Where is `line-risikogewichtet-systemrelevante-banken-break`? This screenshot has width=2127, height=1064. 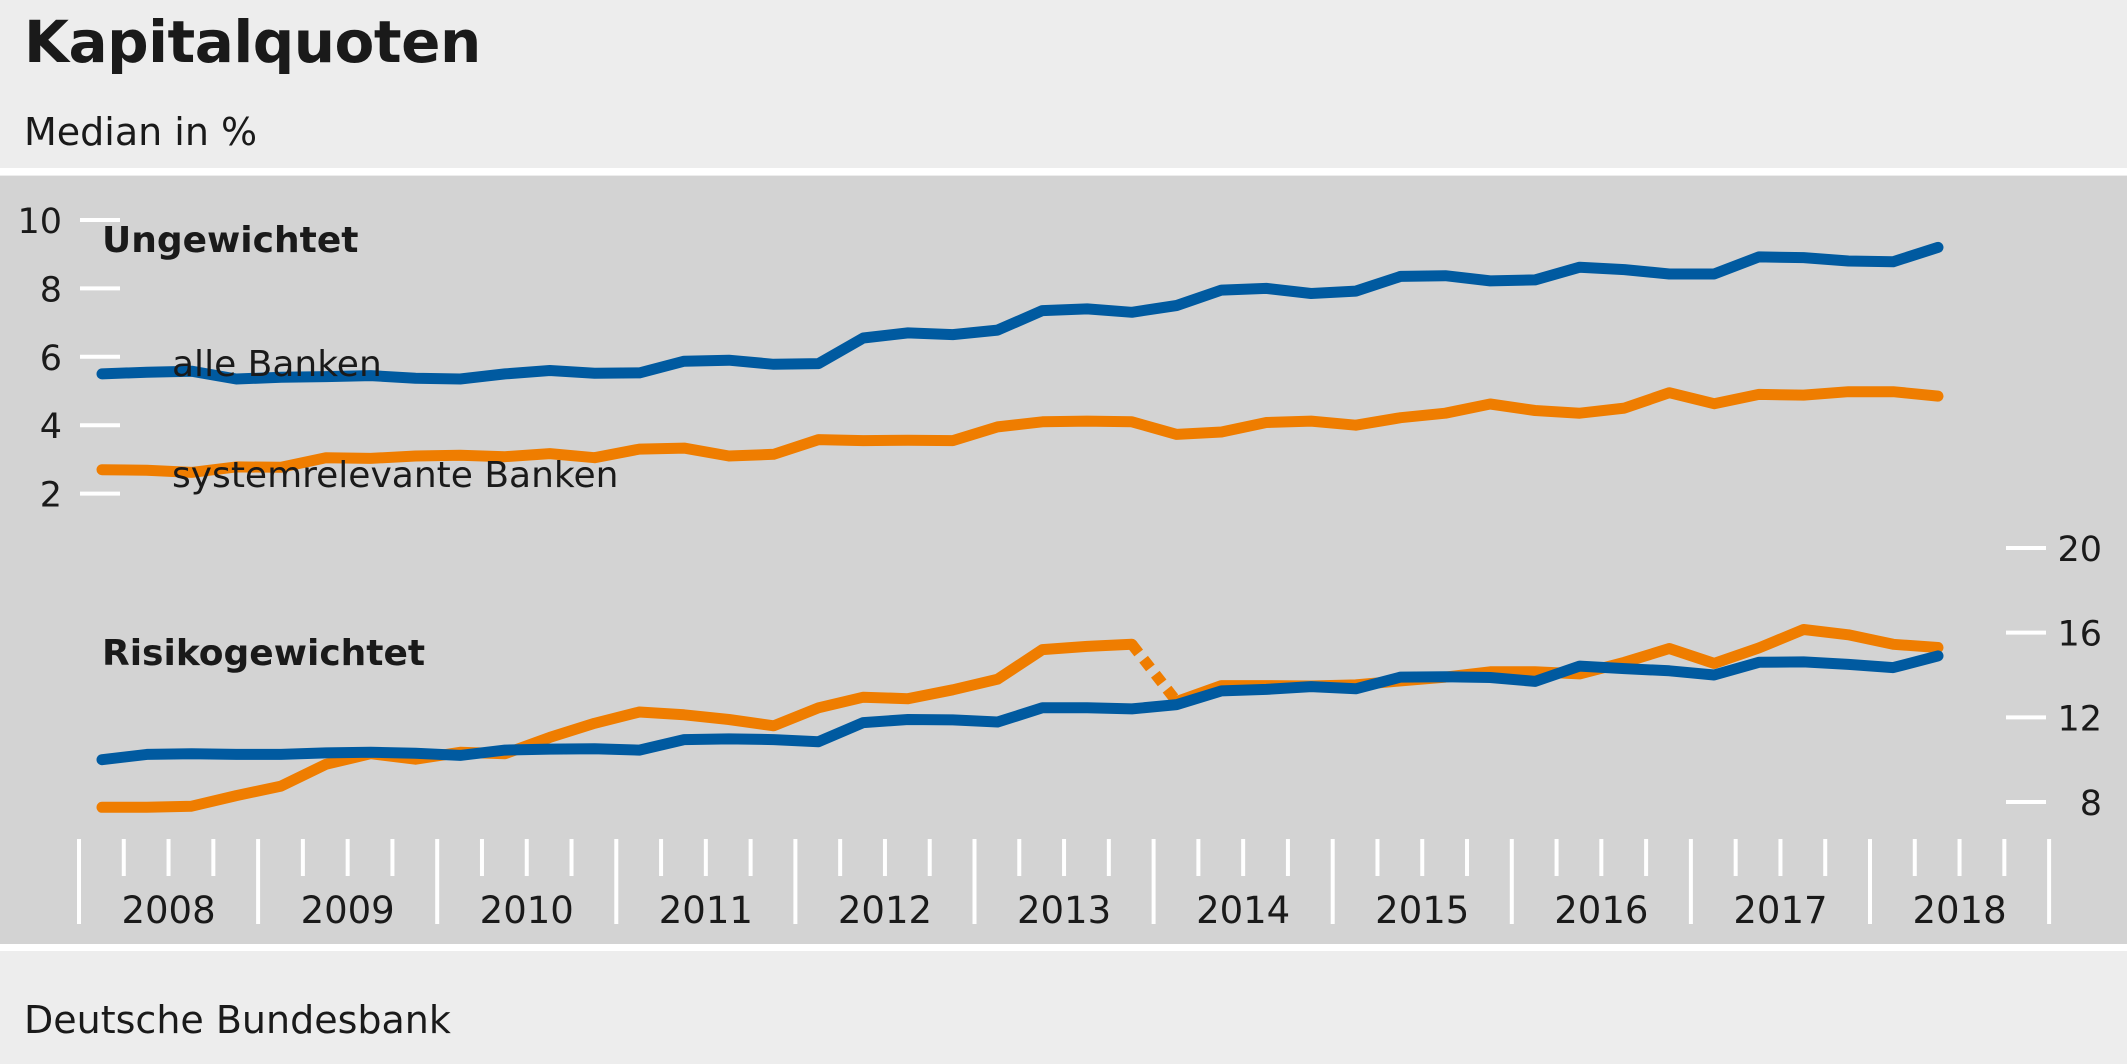
line-risikogewichtet-systemrelevante-banken-break is located at coordinates (1154, 672).